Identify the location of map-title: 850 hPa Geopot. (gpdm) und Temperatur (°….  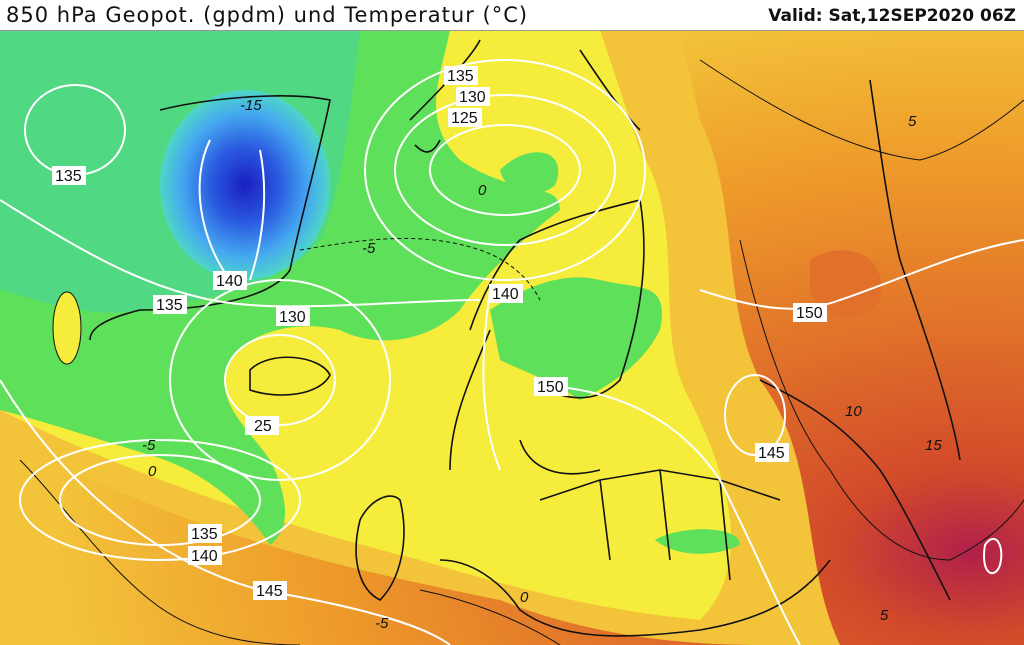
(267, 15).